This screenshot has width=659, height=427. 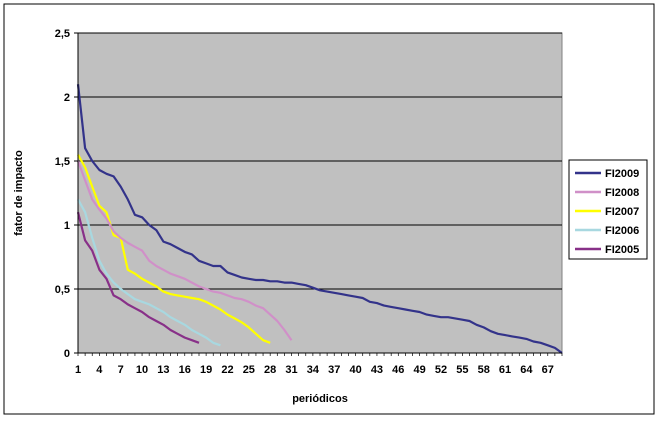 I want to click on y-tick-label: 1,5, so click(x=62, y=162).